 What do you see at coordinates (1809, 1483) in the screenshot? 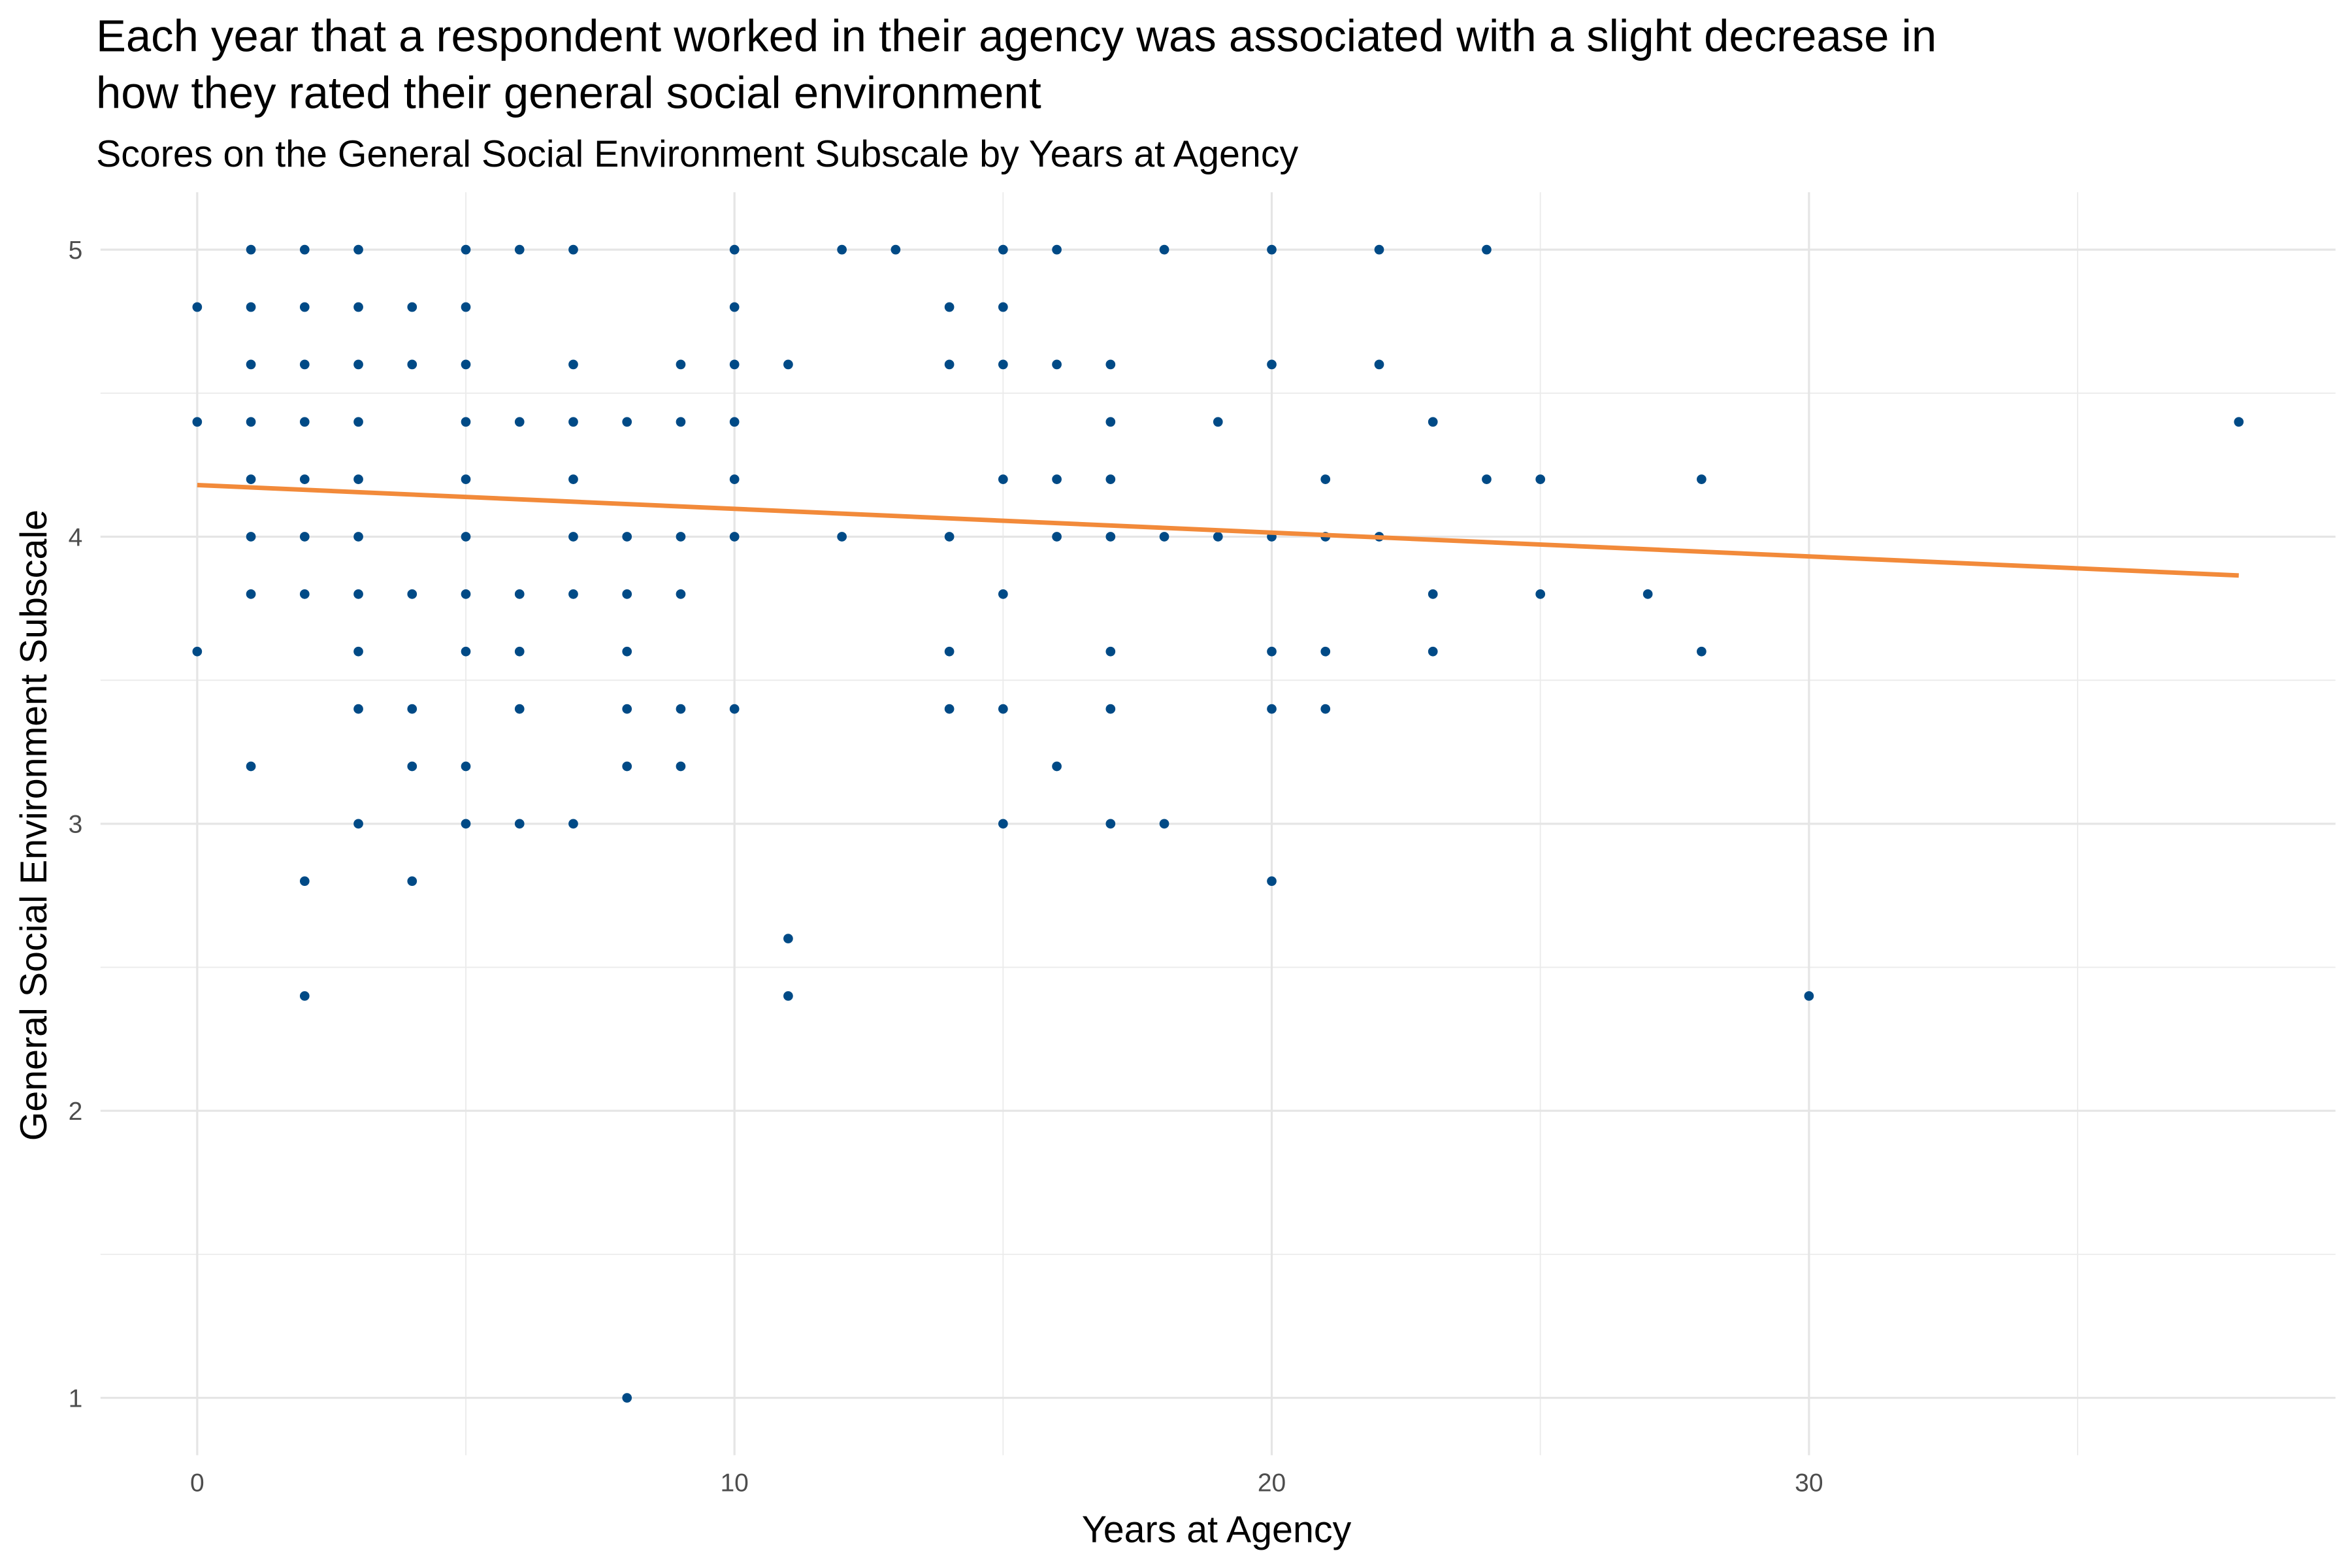
I see `x-tick-label: 30` at bounding box center [1809, 1483].